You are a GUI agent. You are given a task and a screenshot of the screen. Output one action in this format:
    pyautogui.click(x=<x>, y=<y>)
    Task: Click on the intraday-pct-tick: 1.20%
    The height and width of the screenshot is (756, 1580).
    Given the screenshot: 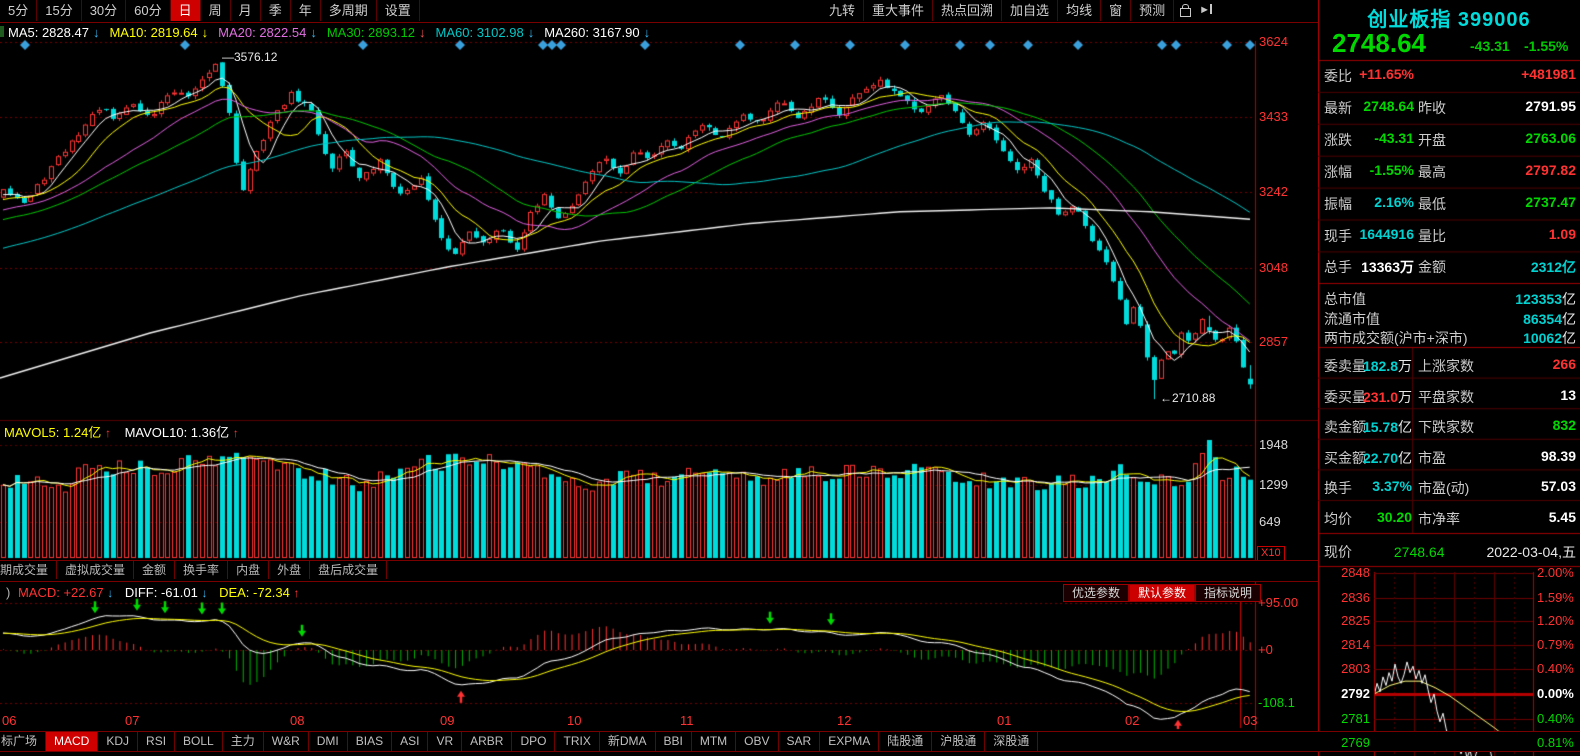 What is the action you would take?
    pyautogui.click(x=1555, y=620)
    